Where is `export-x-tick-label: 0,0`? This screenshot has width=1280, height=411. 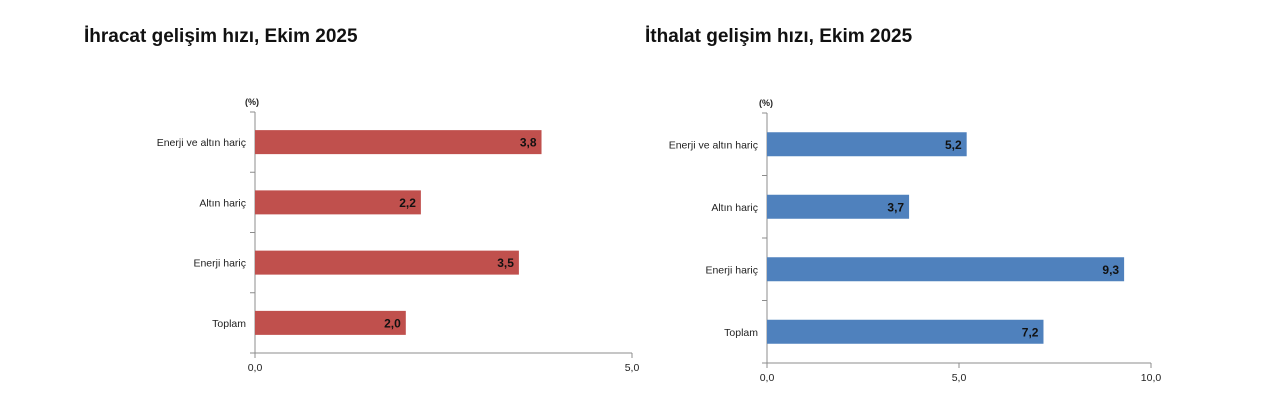
export-x-tick-label: 0,0 is located at coordinates (255, 368).